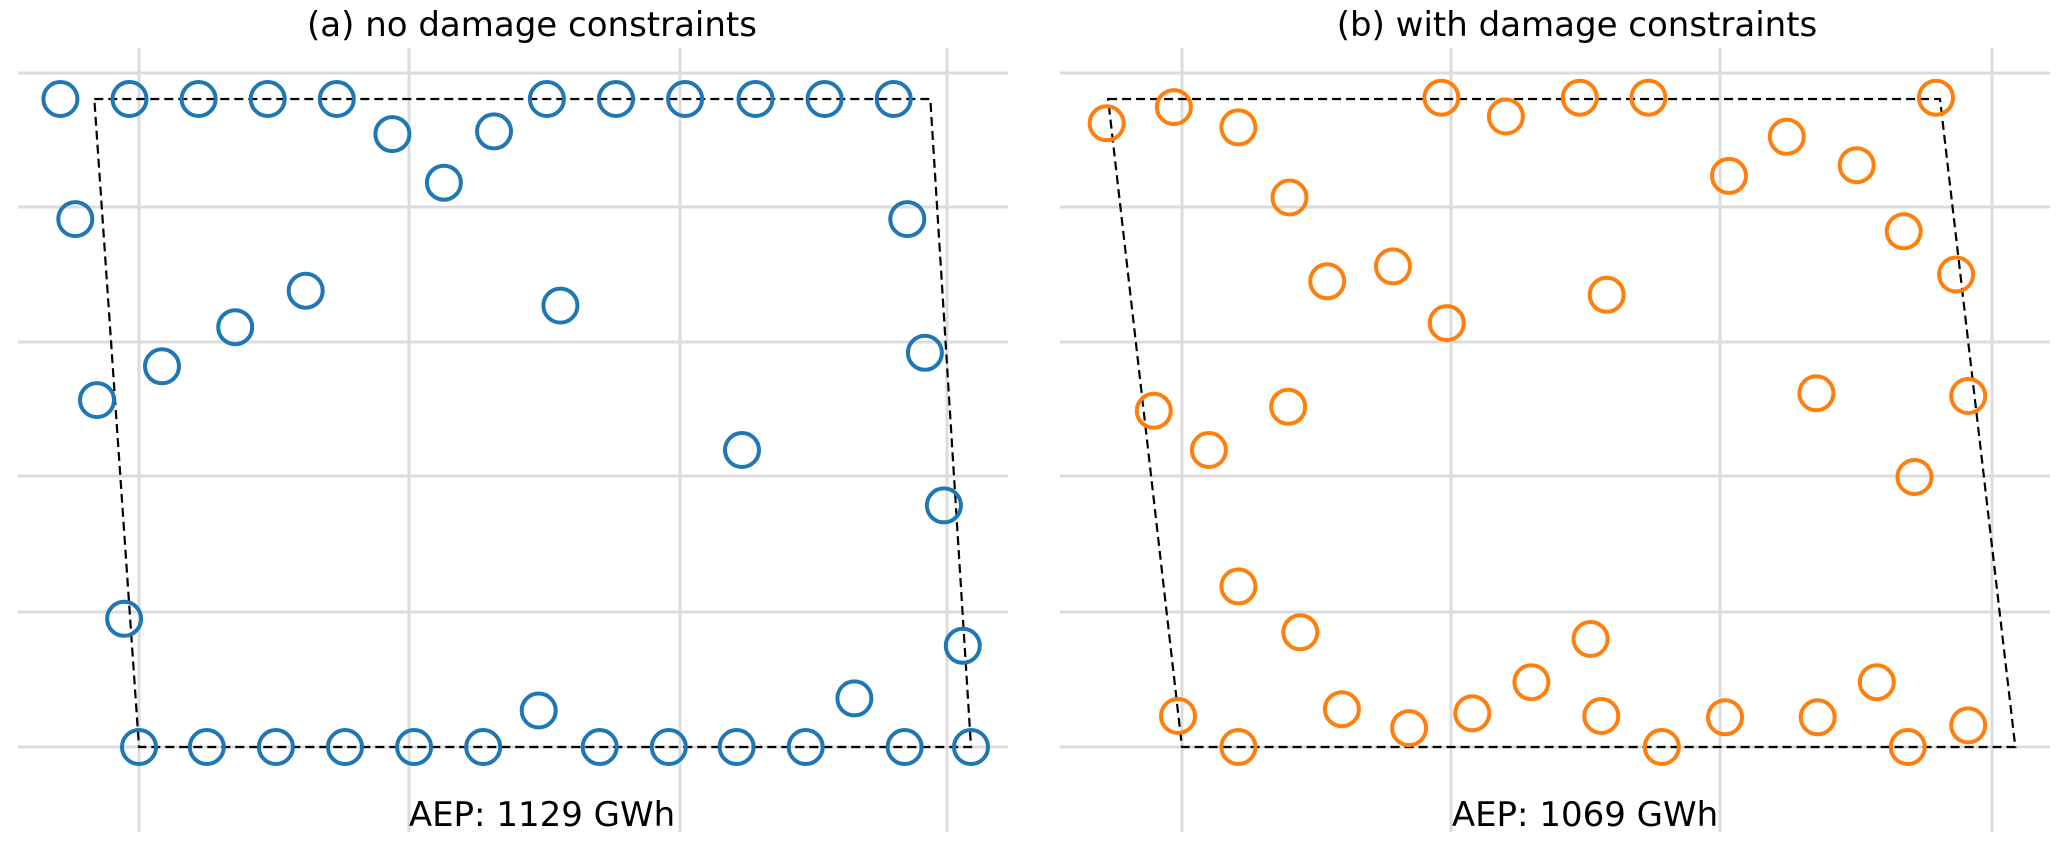 The height and width of the screenshot is (845, 2067). Describe the element at coordinates (1585, 815) in the screenshot. I see `panel-b-aep-annotation: AEP: 1069 GWh` at that location.